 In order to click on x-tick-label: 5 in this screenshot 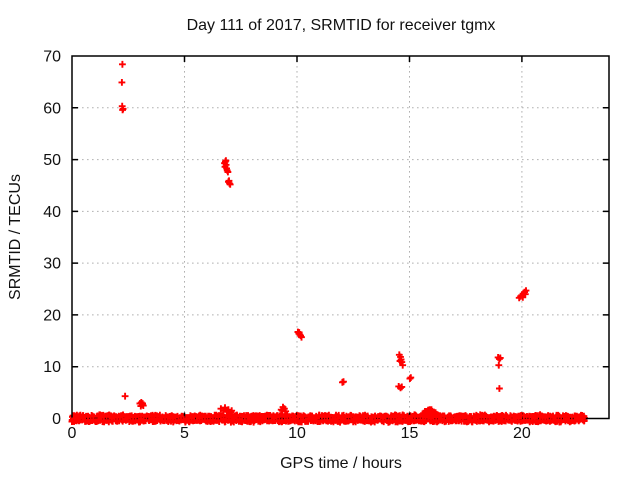, I will do `click(184, 433)`.